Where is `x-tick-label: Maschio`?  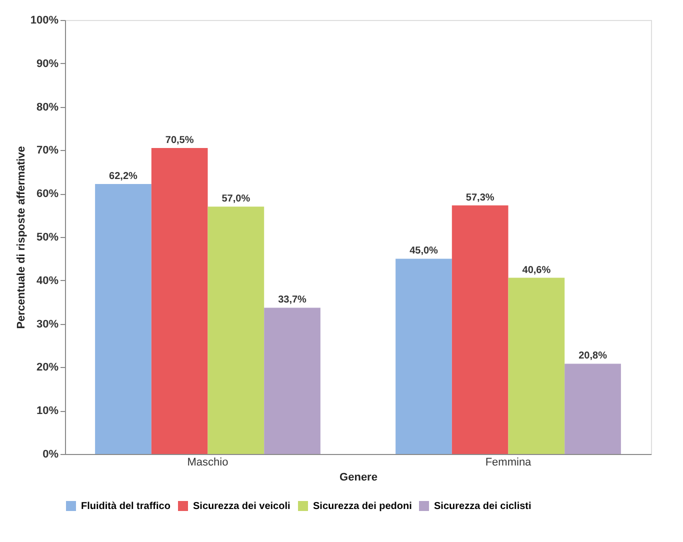
x-tick-label: Maschio is located at coordinates (207, 462).